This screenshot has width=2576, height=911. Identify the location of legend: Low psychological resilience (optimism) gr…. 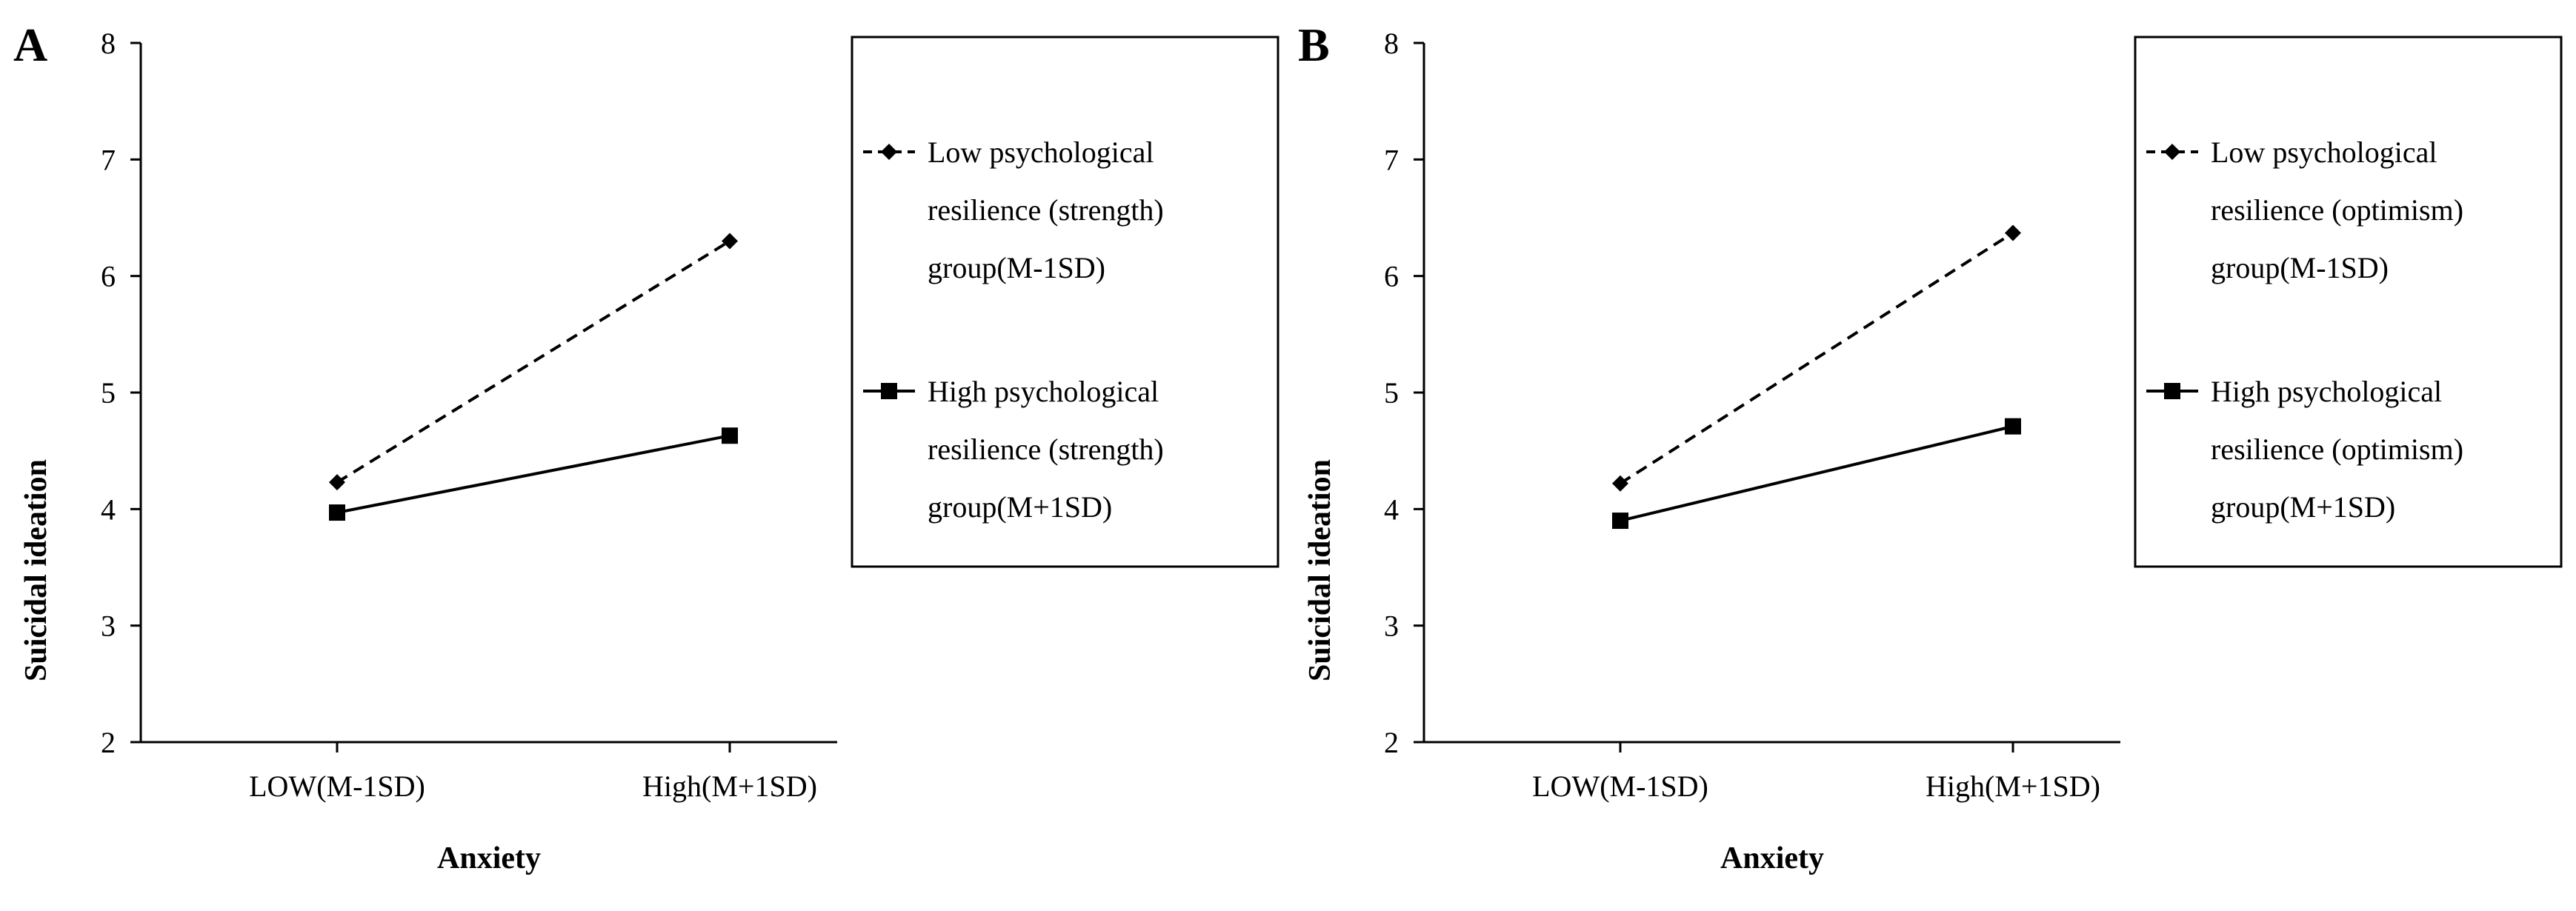
(2348, 302).